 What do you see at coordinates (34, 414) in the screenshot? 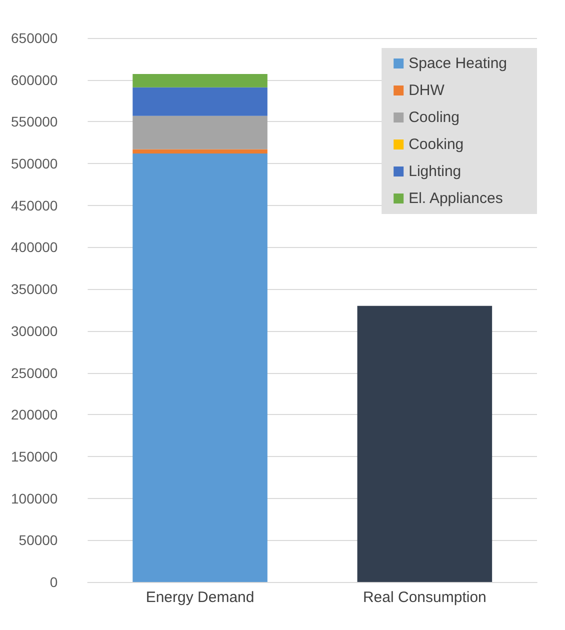
I see `y-tick-label: 200000` at bounding box center [34, 414].